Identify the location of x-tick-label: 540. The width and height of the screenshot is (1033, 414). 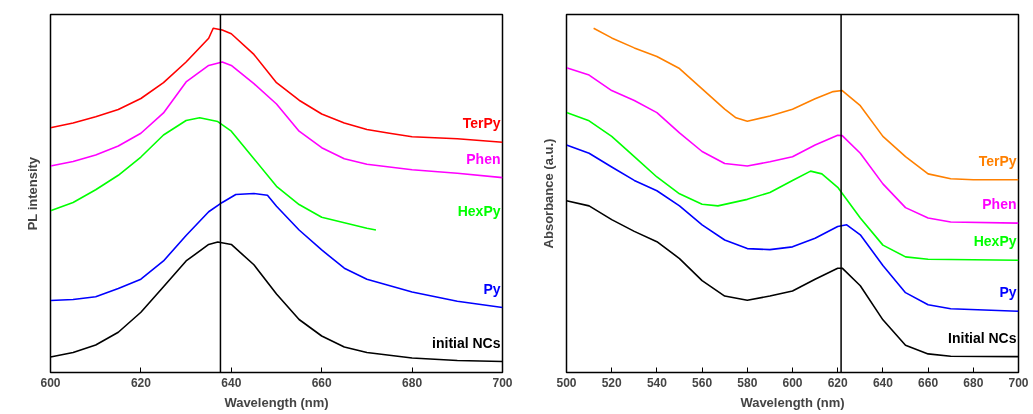
(657, 382).